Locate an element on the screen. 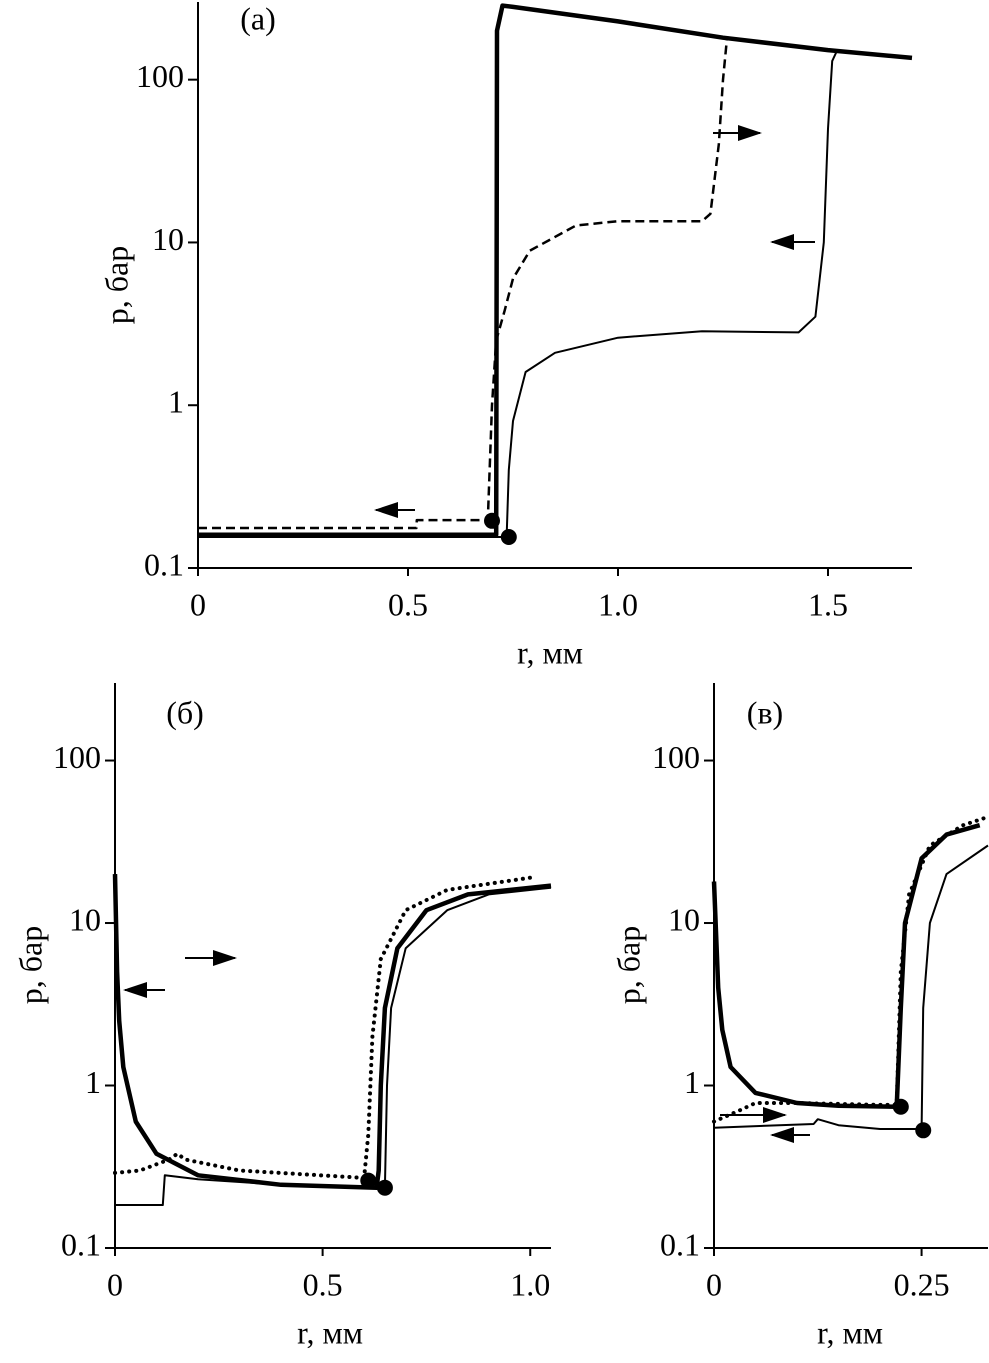  panel-label: (в) is located at coordinates (765, 712).